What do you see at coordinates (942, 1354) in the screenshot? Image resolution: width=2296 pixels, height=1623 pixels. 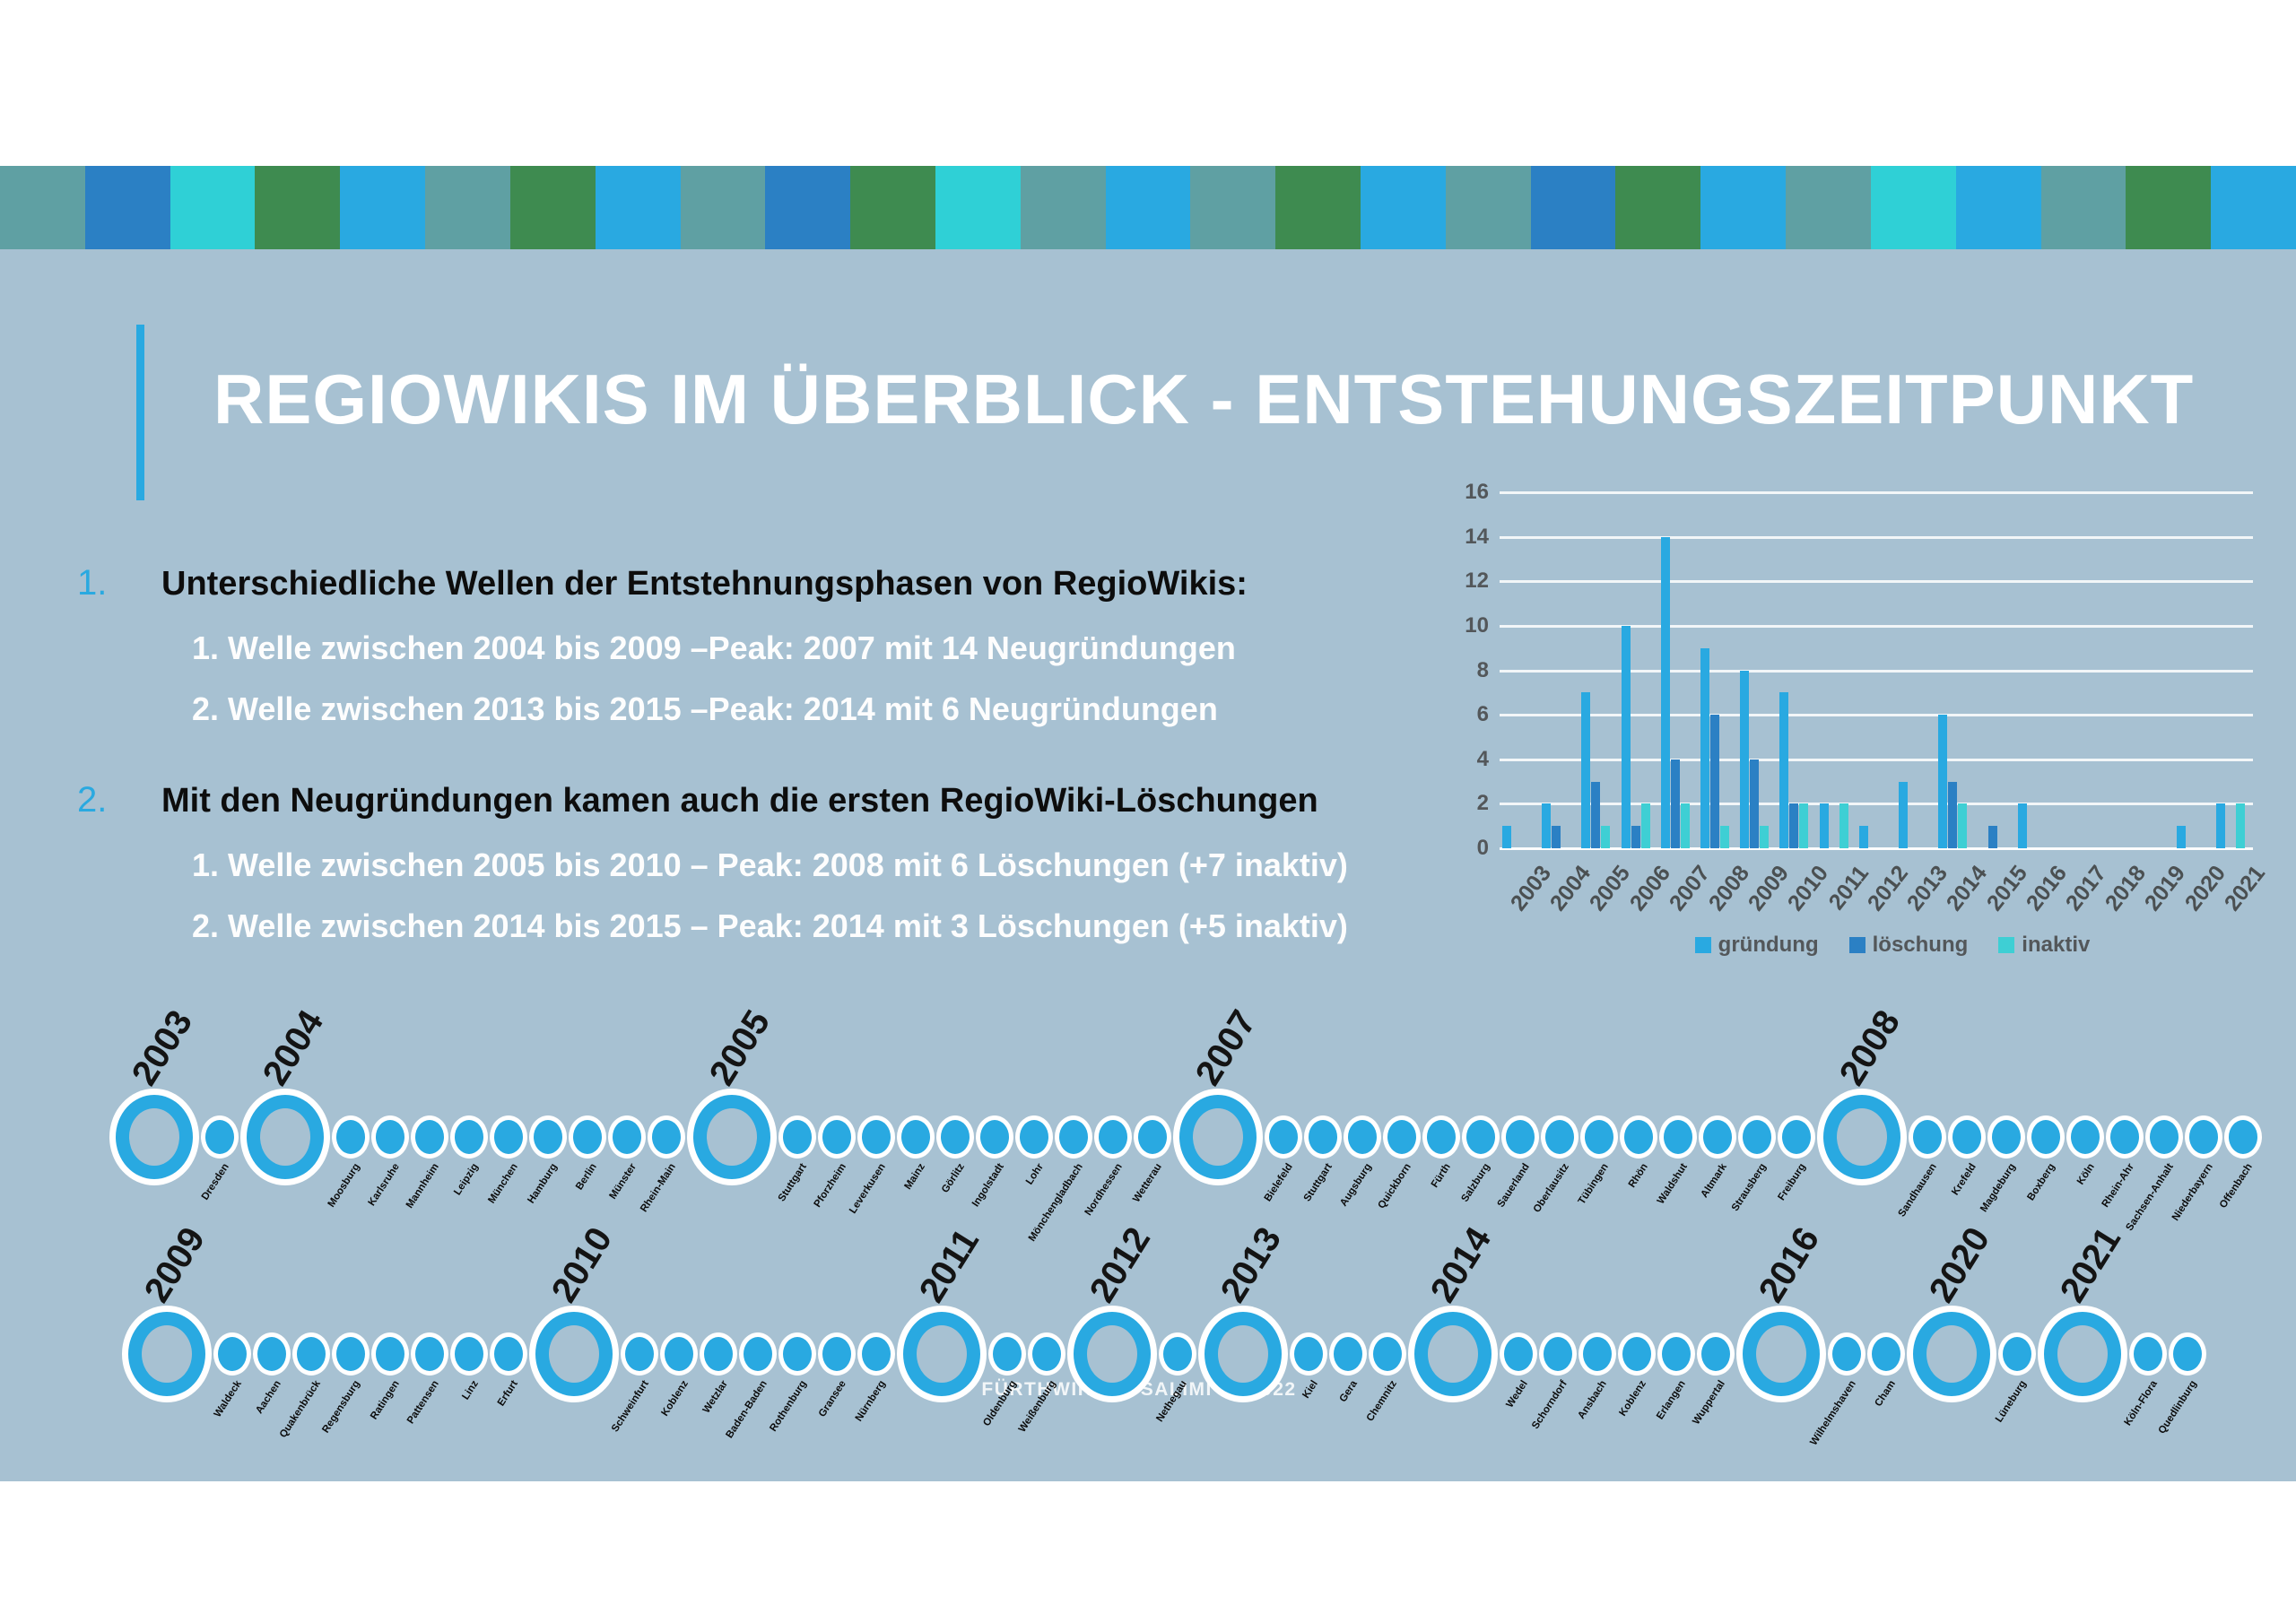 I see `timeline-year-ring-2011` at bounding box center [942, 1354].